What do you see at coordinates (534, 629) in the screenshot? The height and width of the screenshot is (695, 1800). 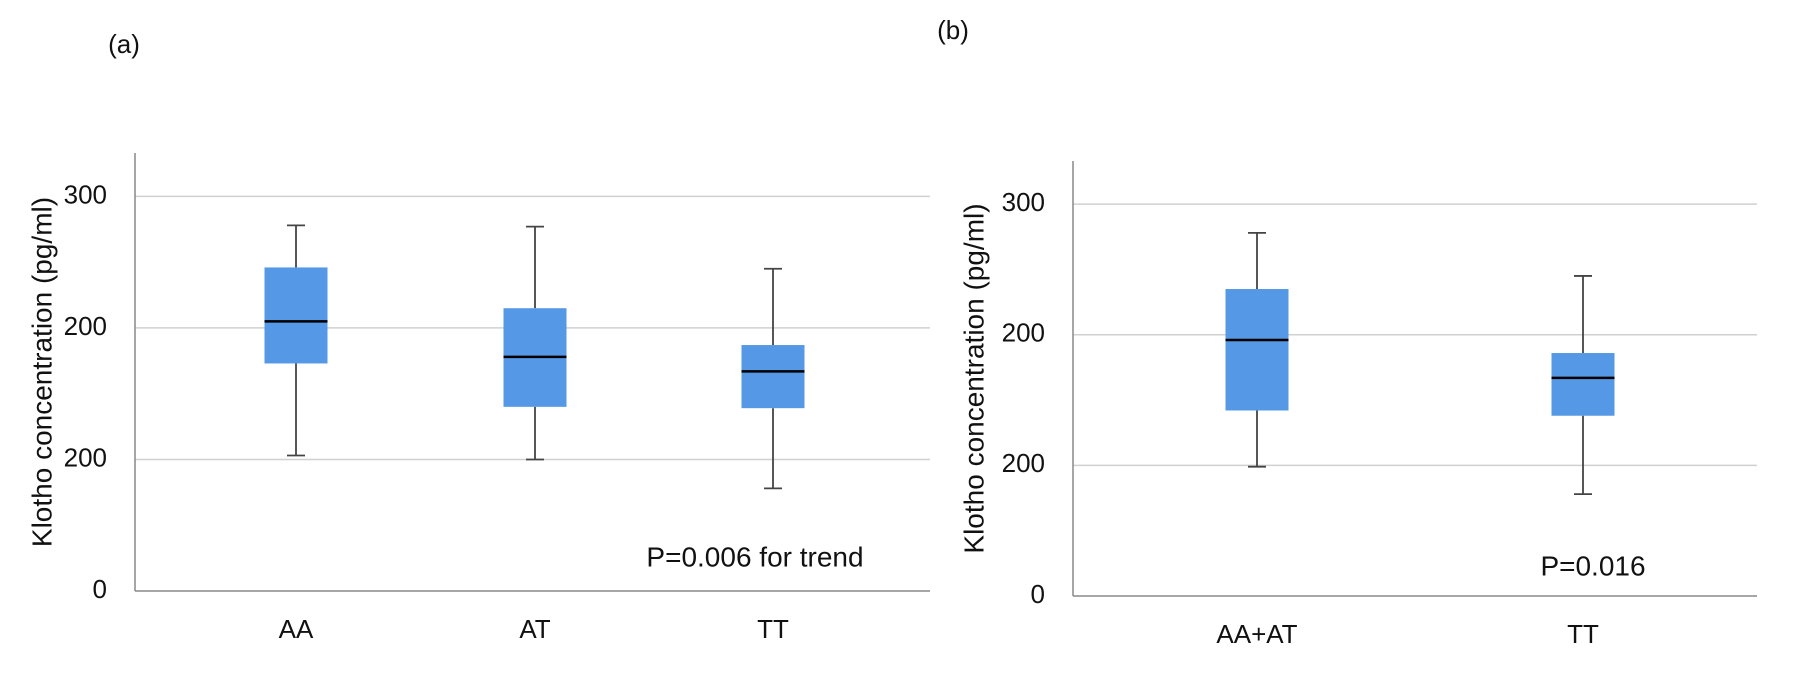 I see `x-tick-label: AT` at bounding box center [534, 629].